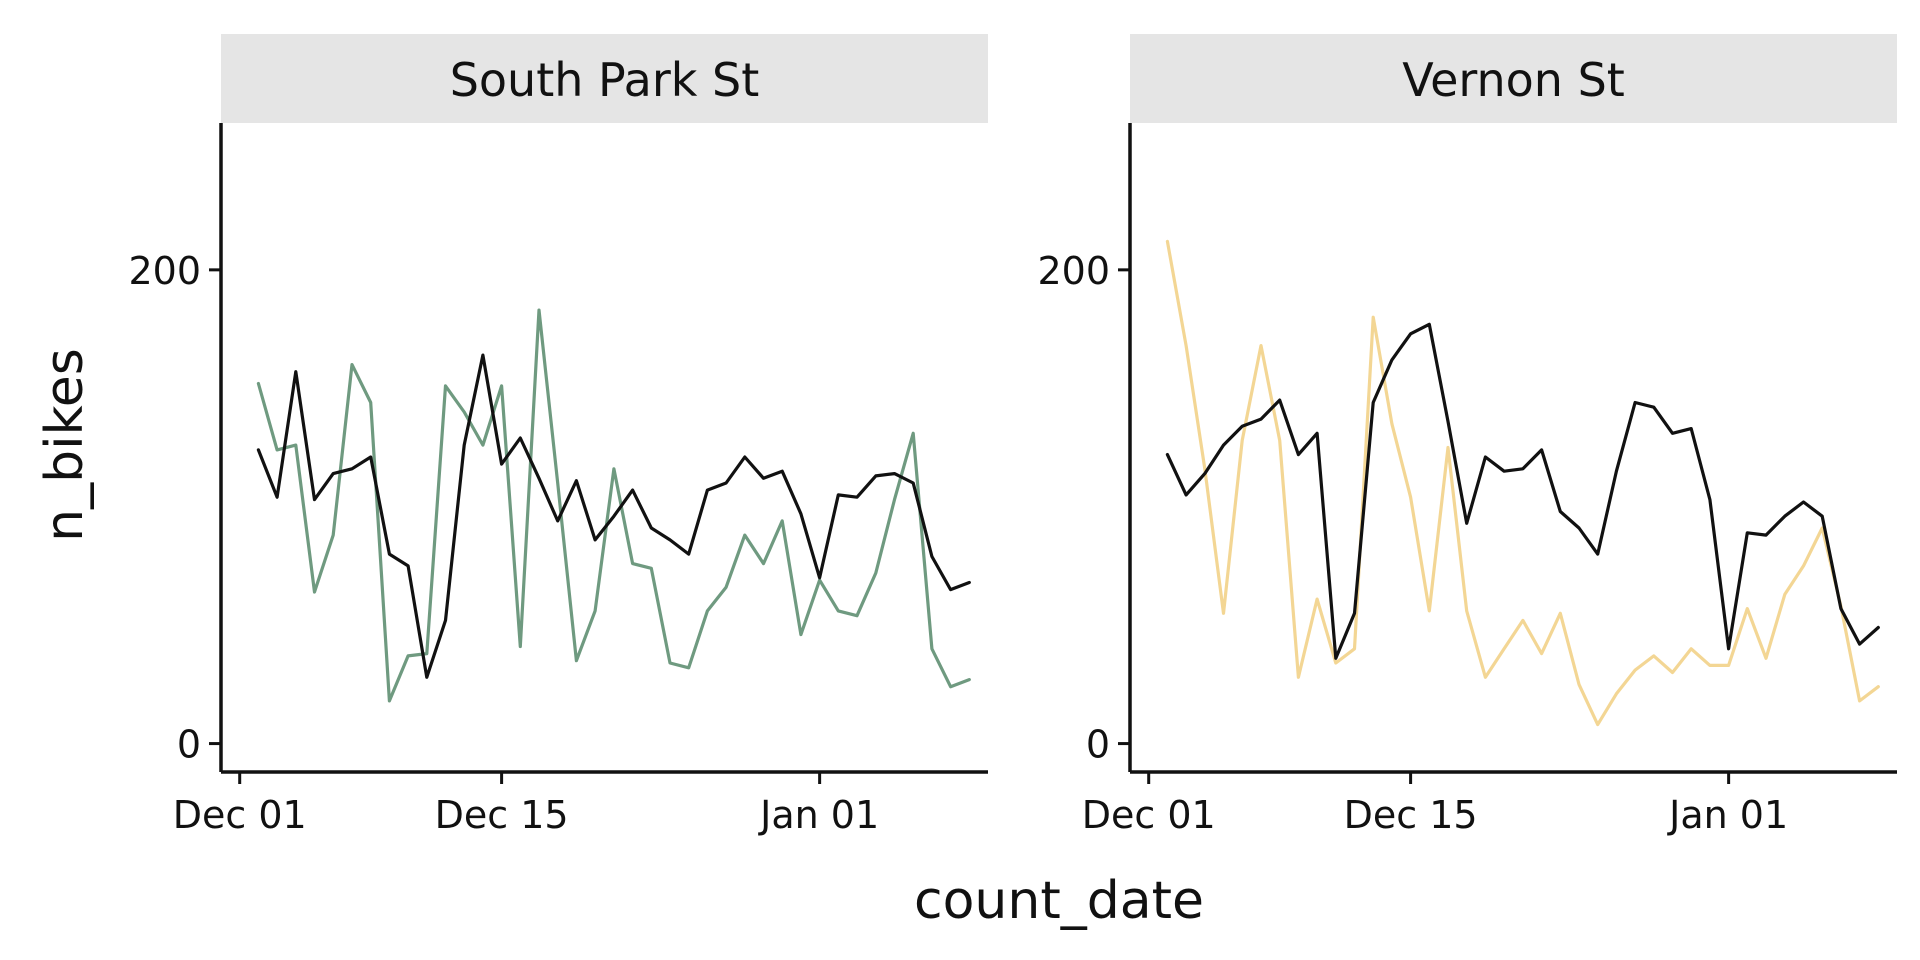 The height and width of the screenshot is (960, 1920). I want to click on facet-strip-label: Vernon St, so click(1513, 80).